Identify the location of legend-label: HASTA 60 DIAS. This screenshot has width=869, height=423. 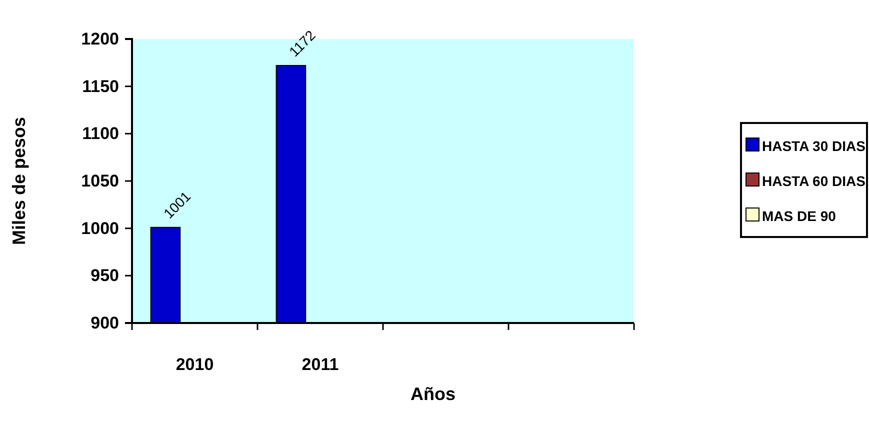
(814, 181).